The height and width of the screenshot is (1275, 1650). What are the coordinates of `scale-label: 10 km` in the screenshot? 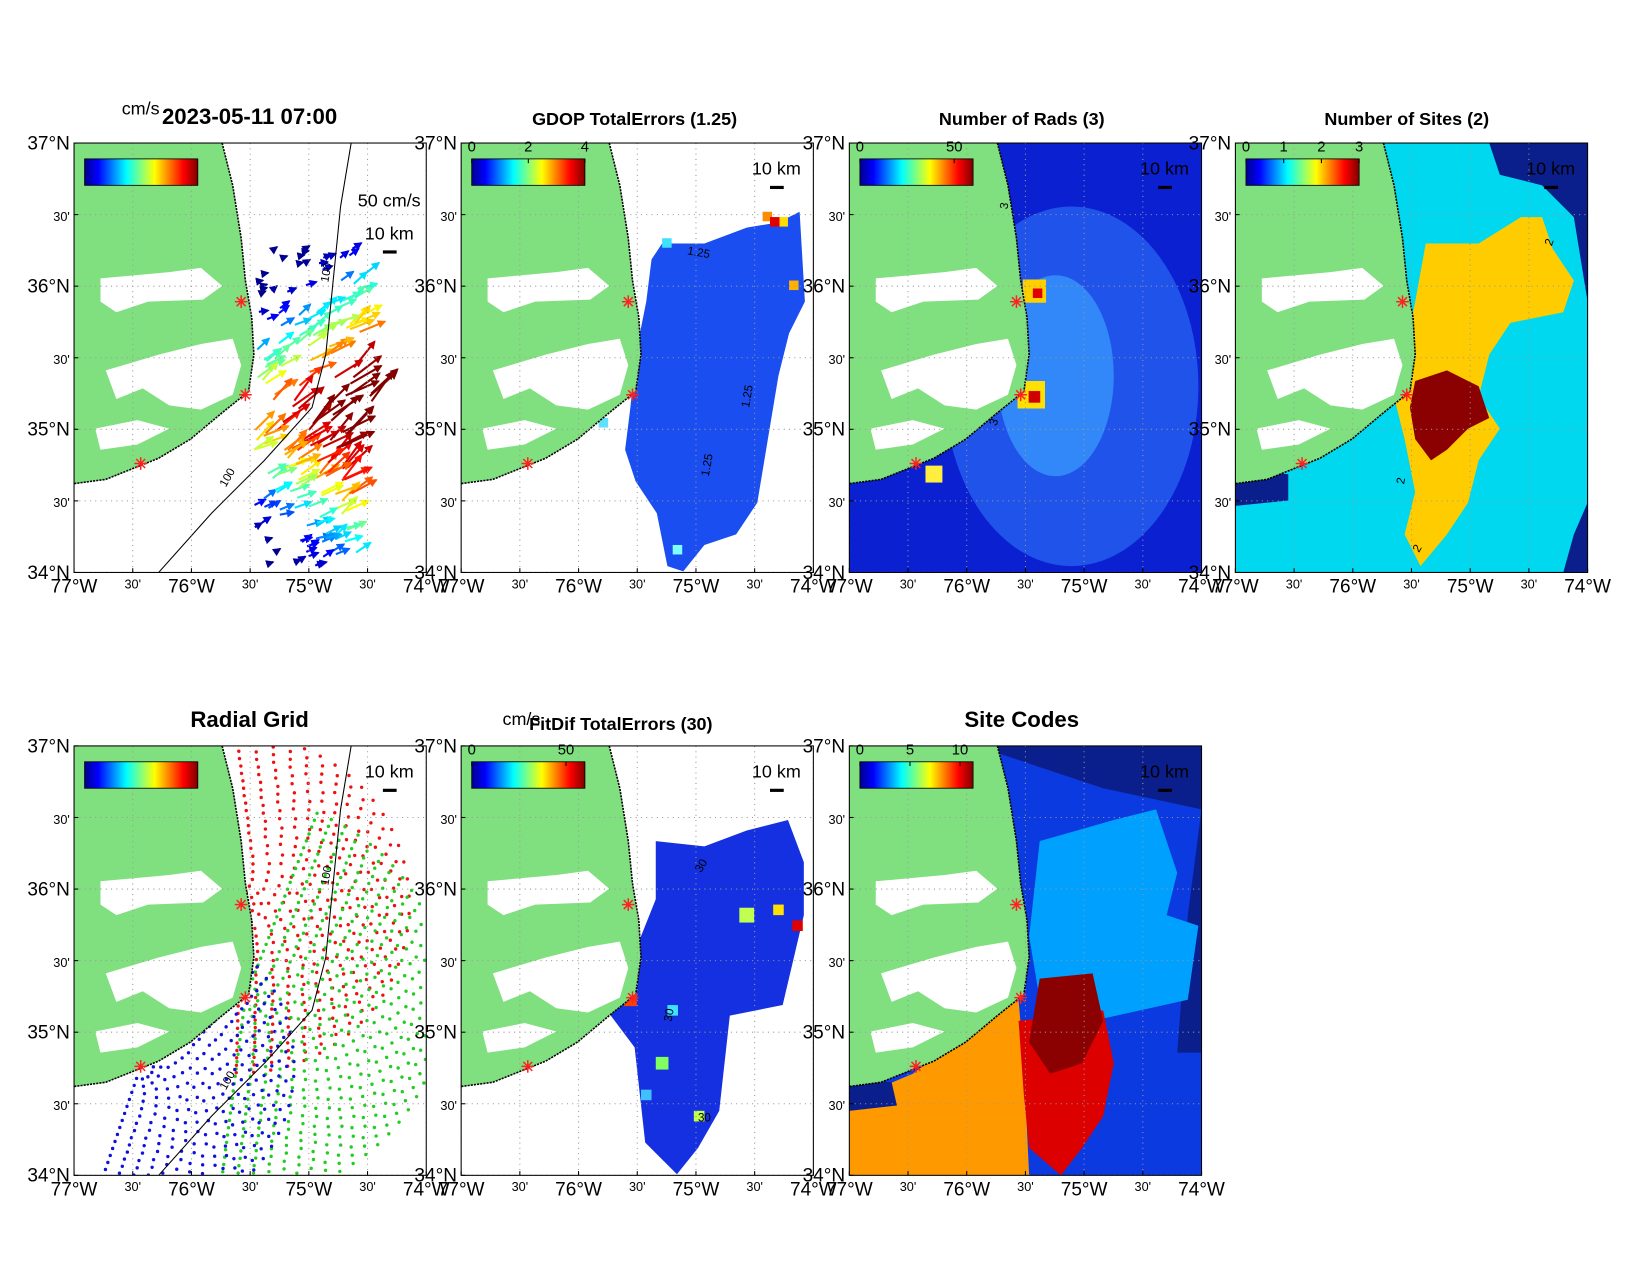 It's located at (776, 169).